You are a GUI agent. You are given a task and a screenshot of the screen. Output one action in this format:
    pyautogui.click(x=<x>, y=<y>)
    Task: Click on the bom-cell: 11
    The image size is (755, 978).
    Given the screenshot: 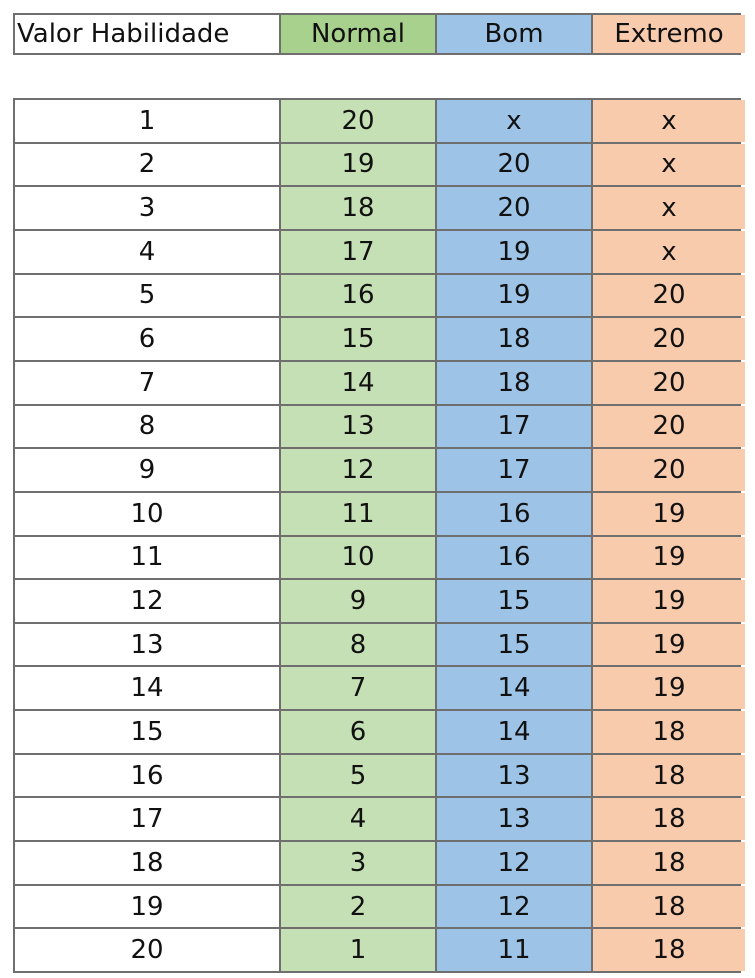 What is the action you would take?
    pyautogui.click(x=514, y=950)
    